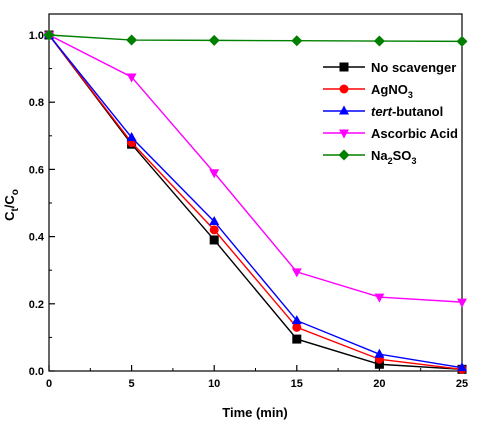  I want to click on x-axis-label: Time (min), so click(255, 412).